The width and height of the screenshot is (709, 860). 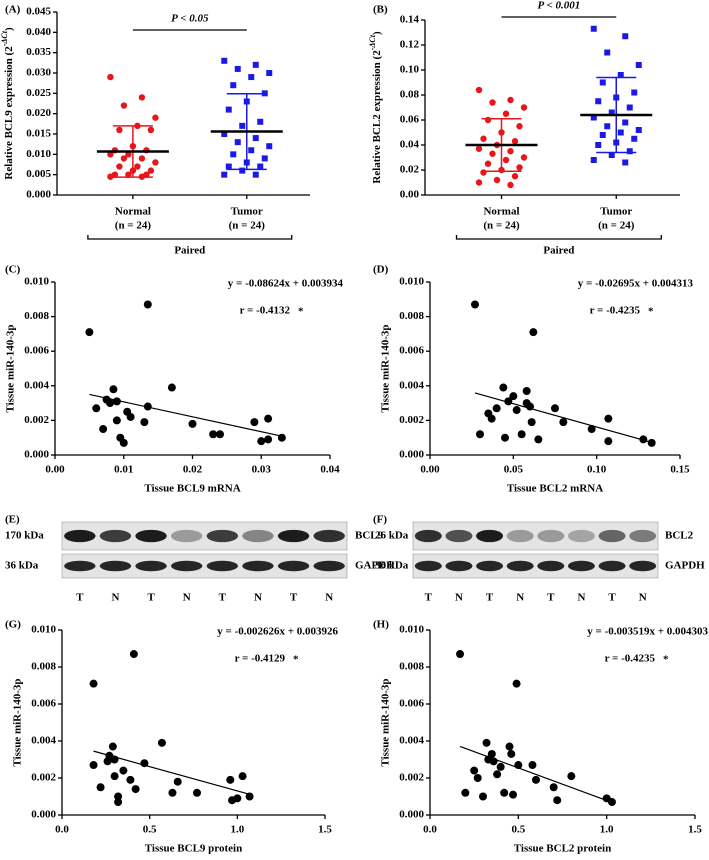 What do you see at coordinates (38, 134) in the screenshot?
I see `y-tick-label: 0.015` at bounding box center [38, 134].